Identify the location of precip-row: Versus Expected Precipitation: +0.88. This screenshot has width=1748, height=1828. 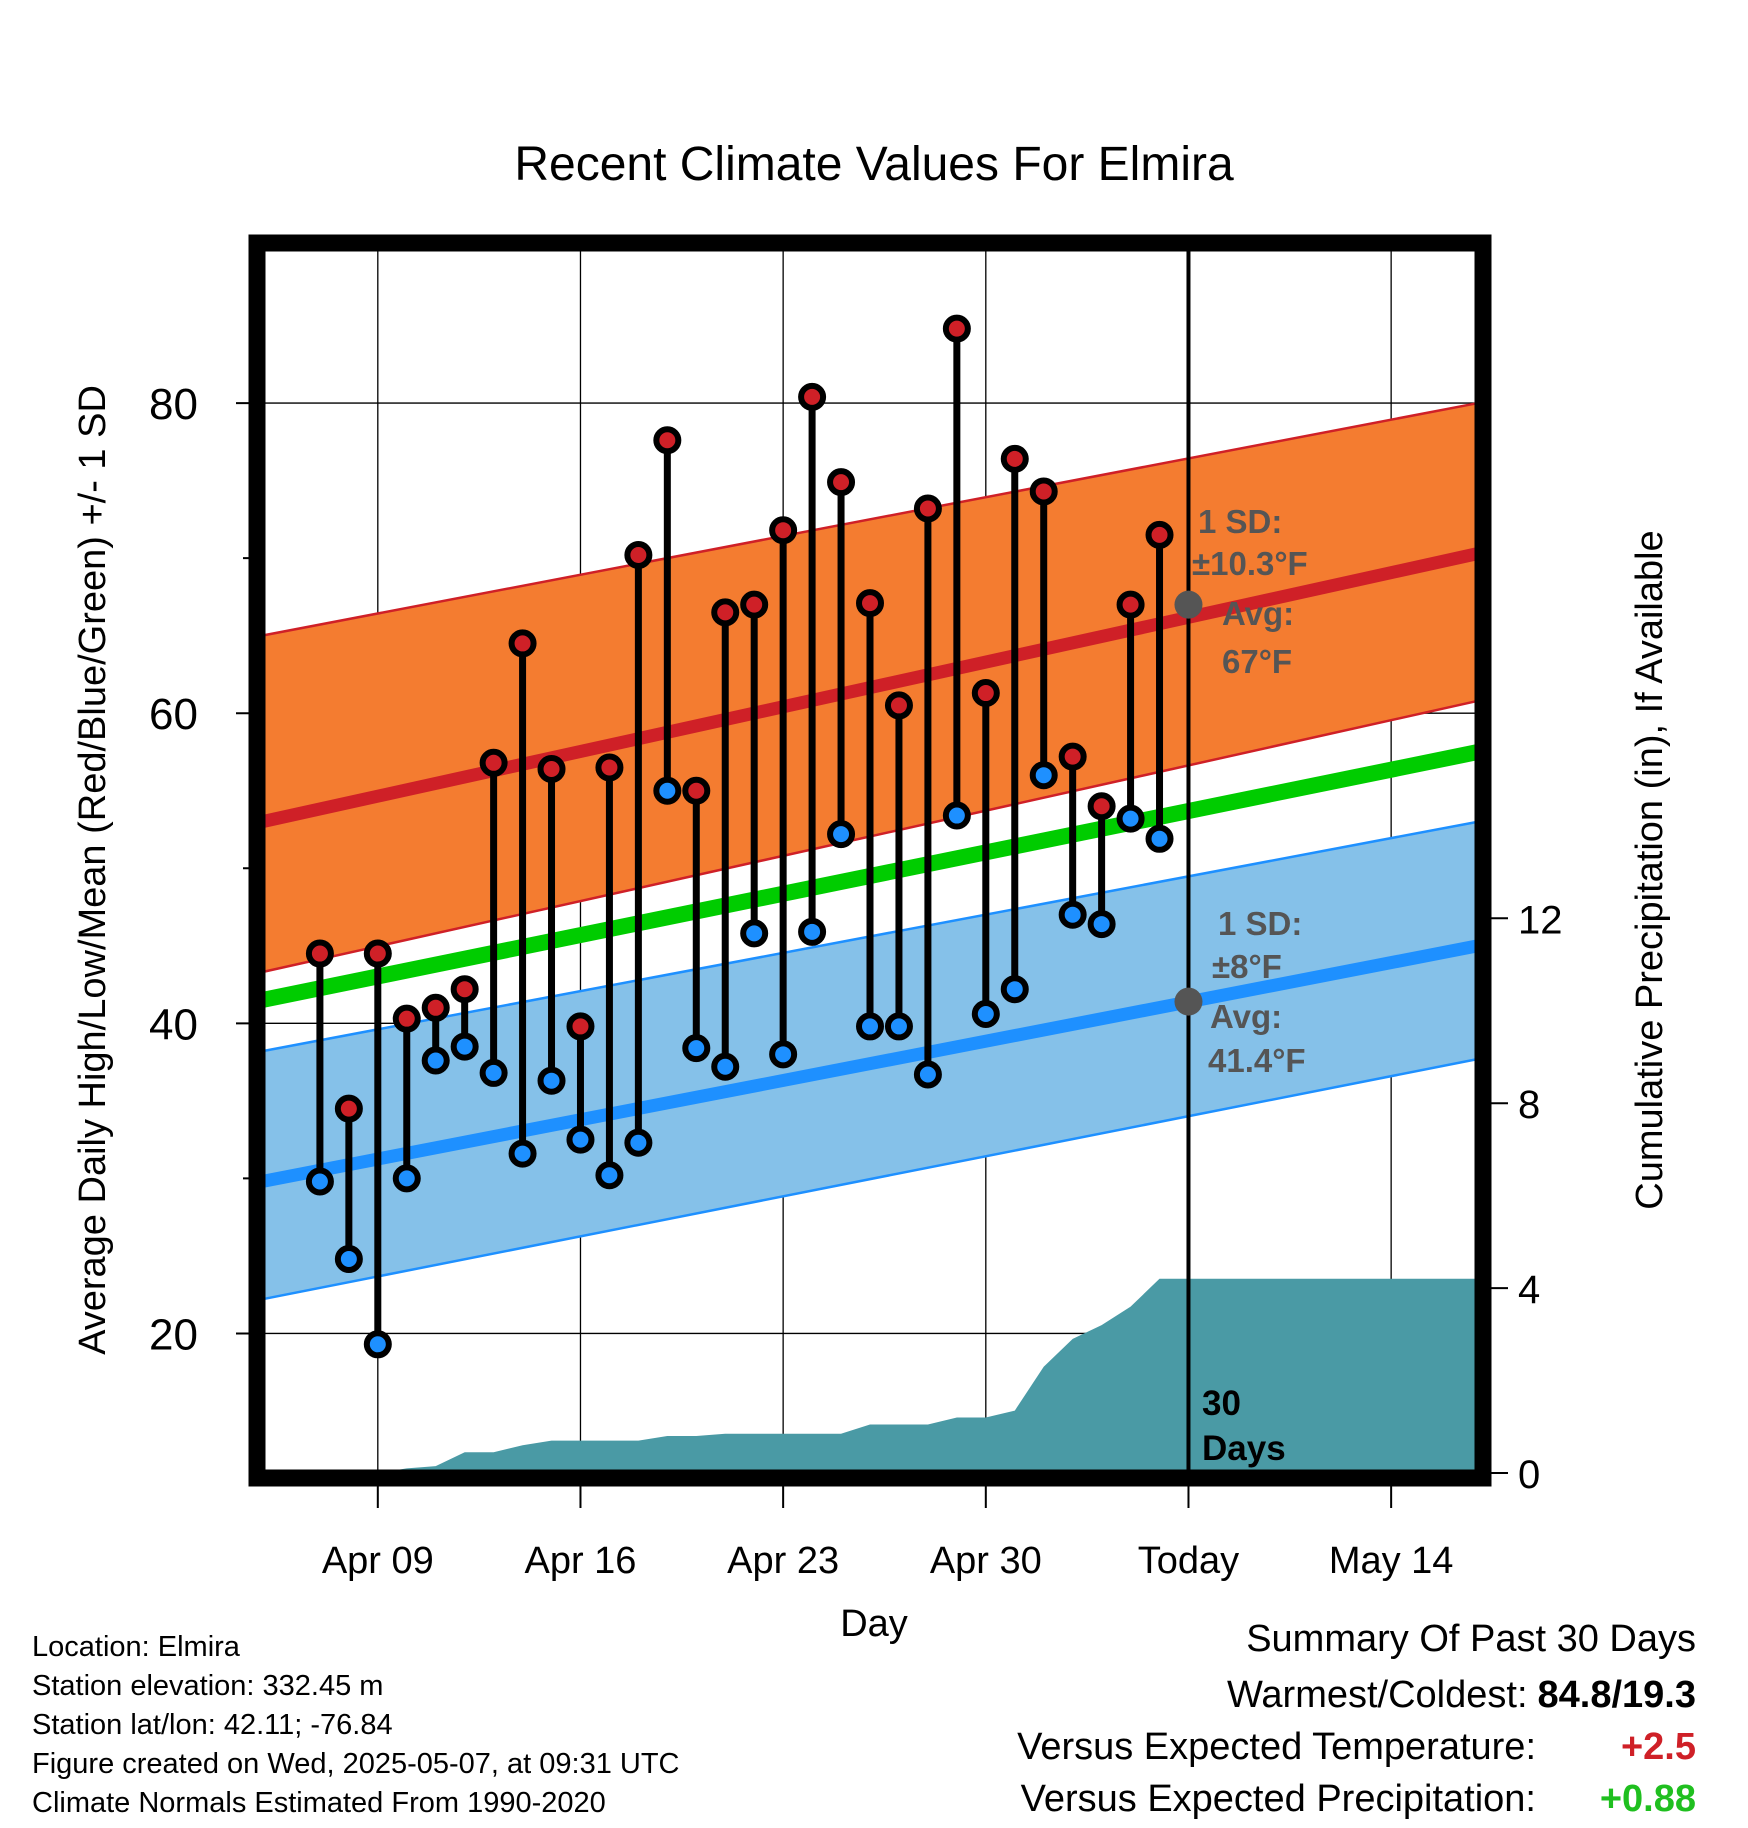
(1356, 1799).